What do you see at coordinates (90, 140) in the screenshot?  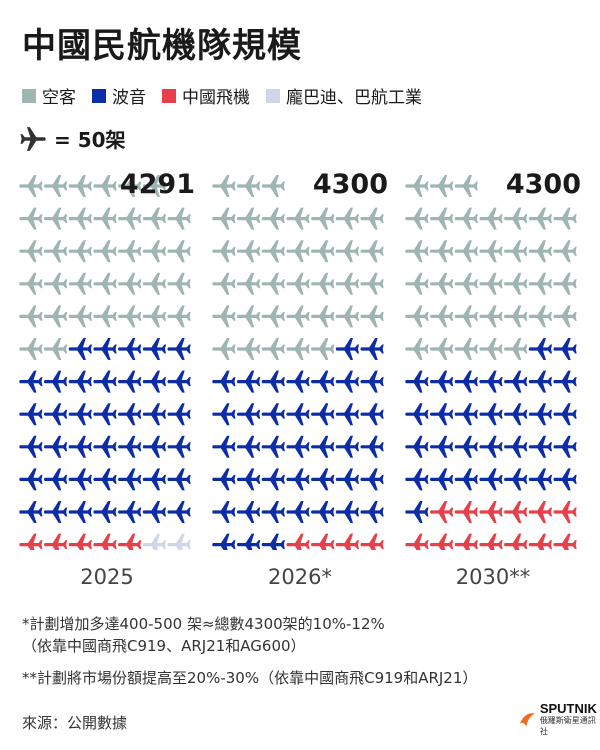 I see `scale-label: = 50架` at bounding box center [90, 140].